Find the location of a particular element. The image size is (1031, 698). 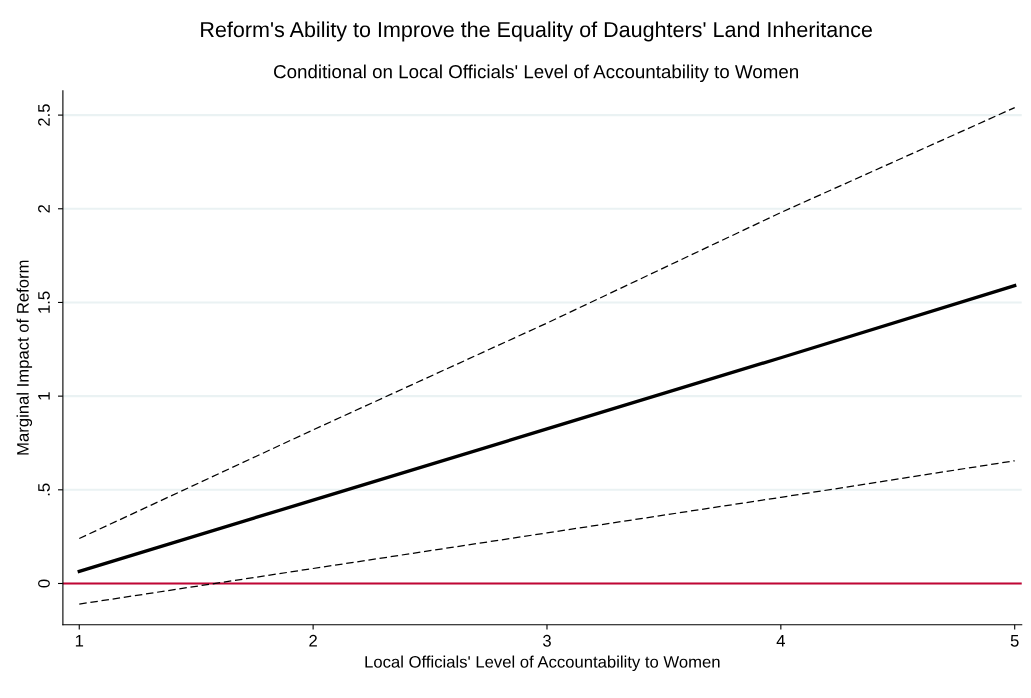

y-tick-label: 1.5 is located at coordinates (44, 302).